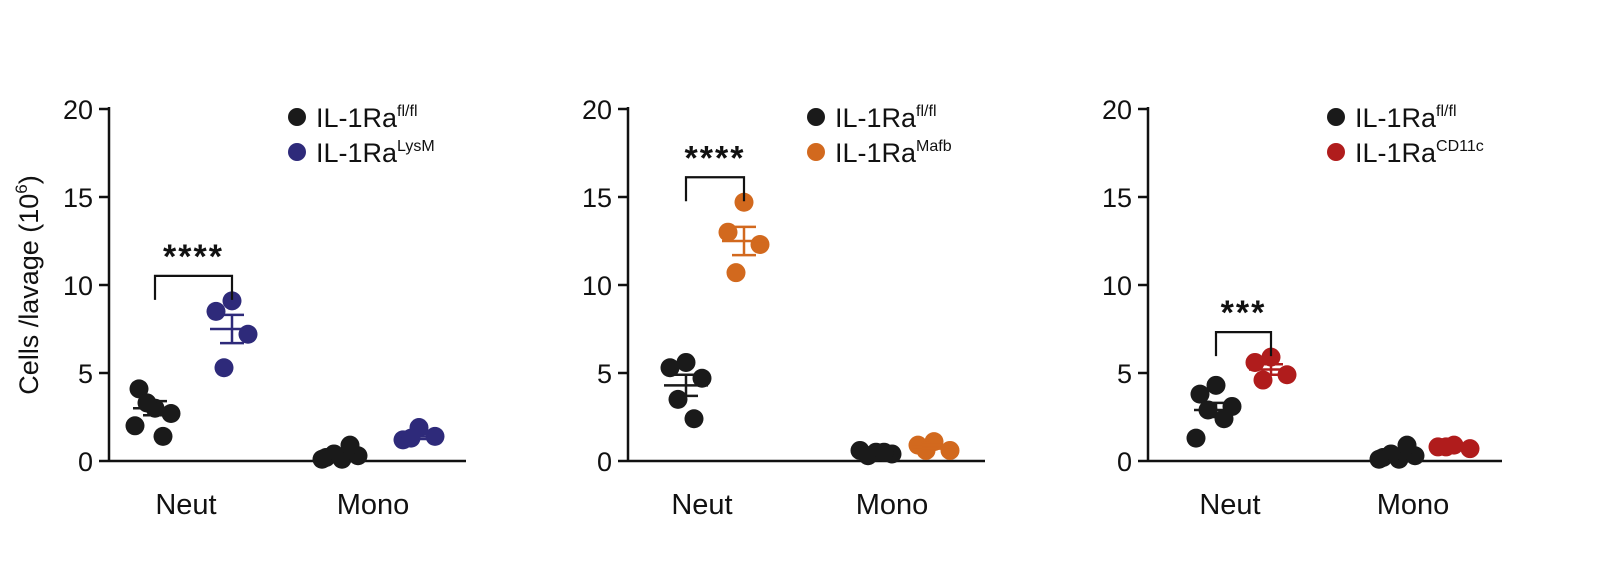 The image size is (1603, 561). Describe the element at coordinates (1244, 313) in the screenshot. I see `significance-label: ***` at that location.